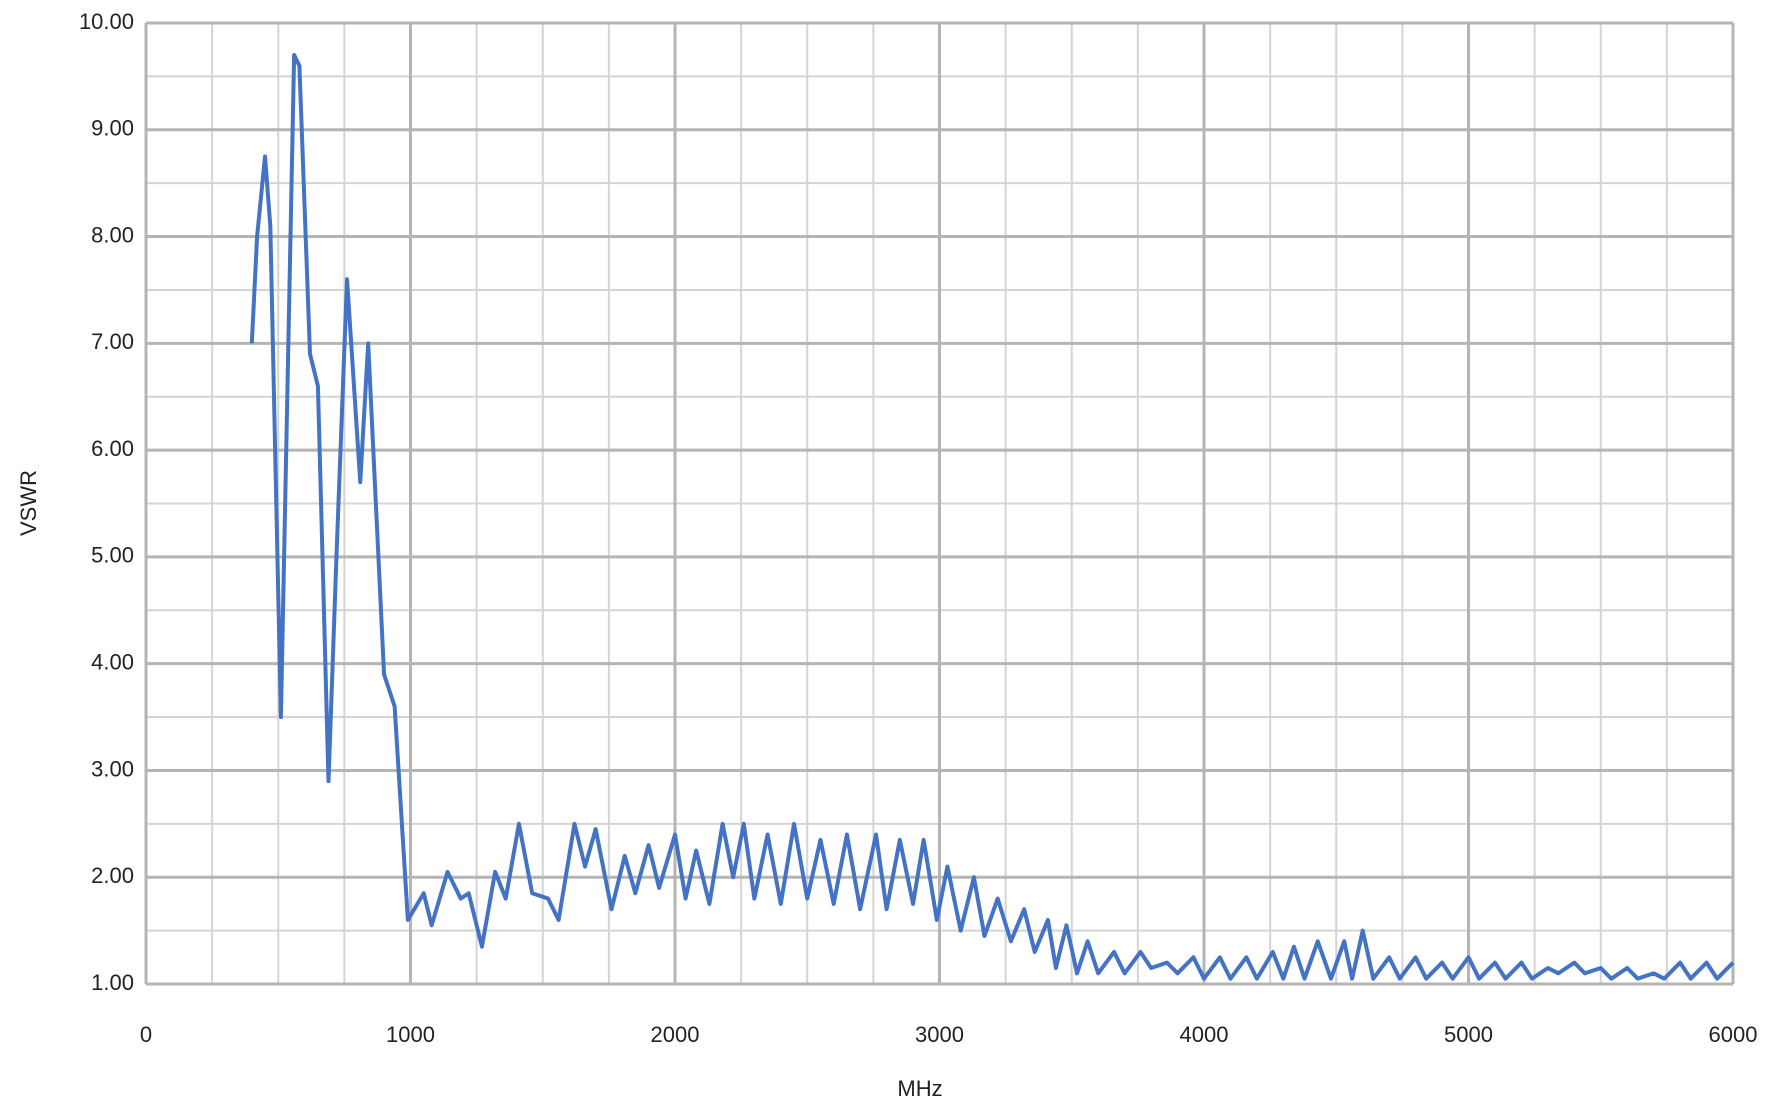 The width and height of the screenshot is (1765, 1102). Describe the element at coordinates (112, 875) in the screenshot. I see `y-tick-label: 2.00` at that location.